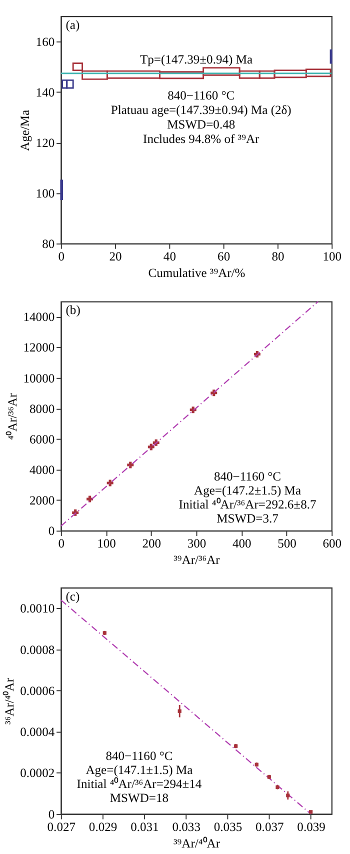 The height and width of the screenshot is (854, 350). What do you see at coordinates (140, 769) in the screenshot?
I see `annotation: Age=(147.1±1.5) Ma` at bounding box center [140, 769].